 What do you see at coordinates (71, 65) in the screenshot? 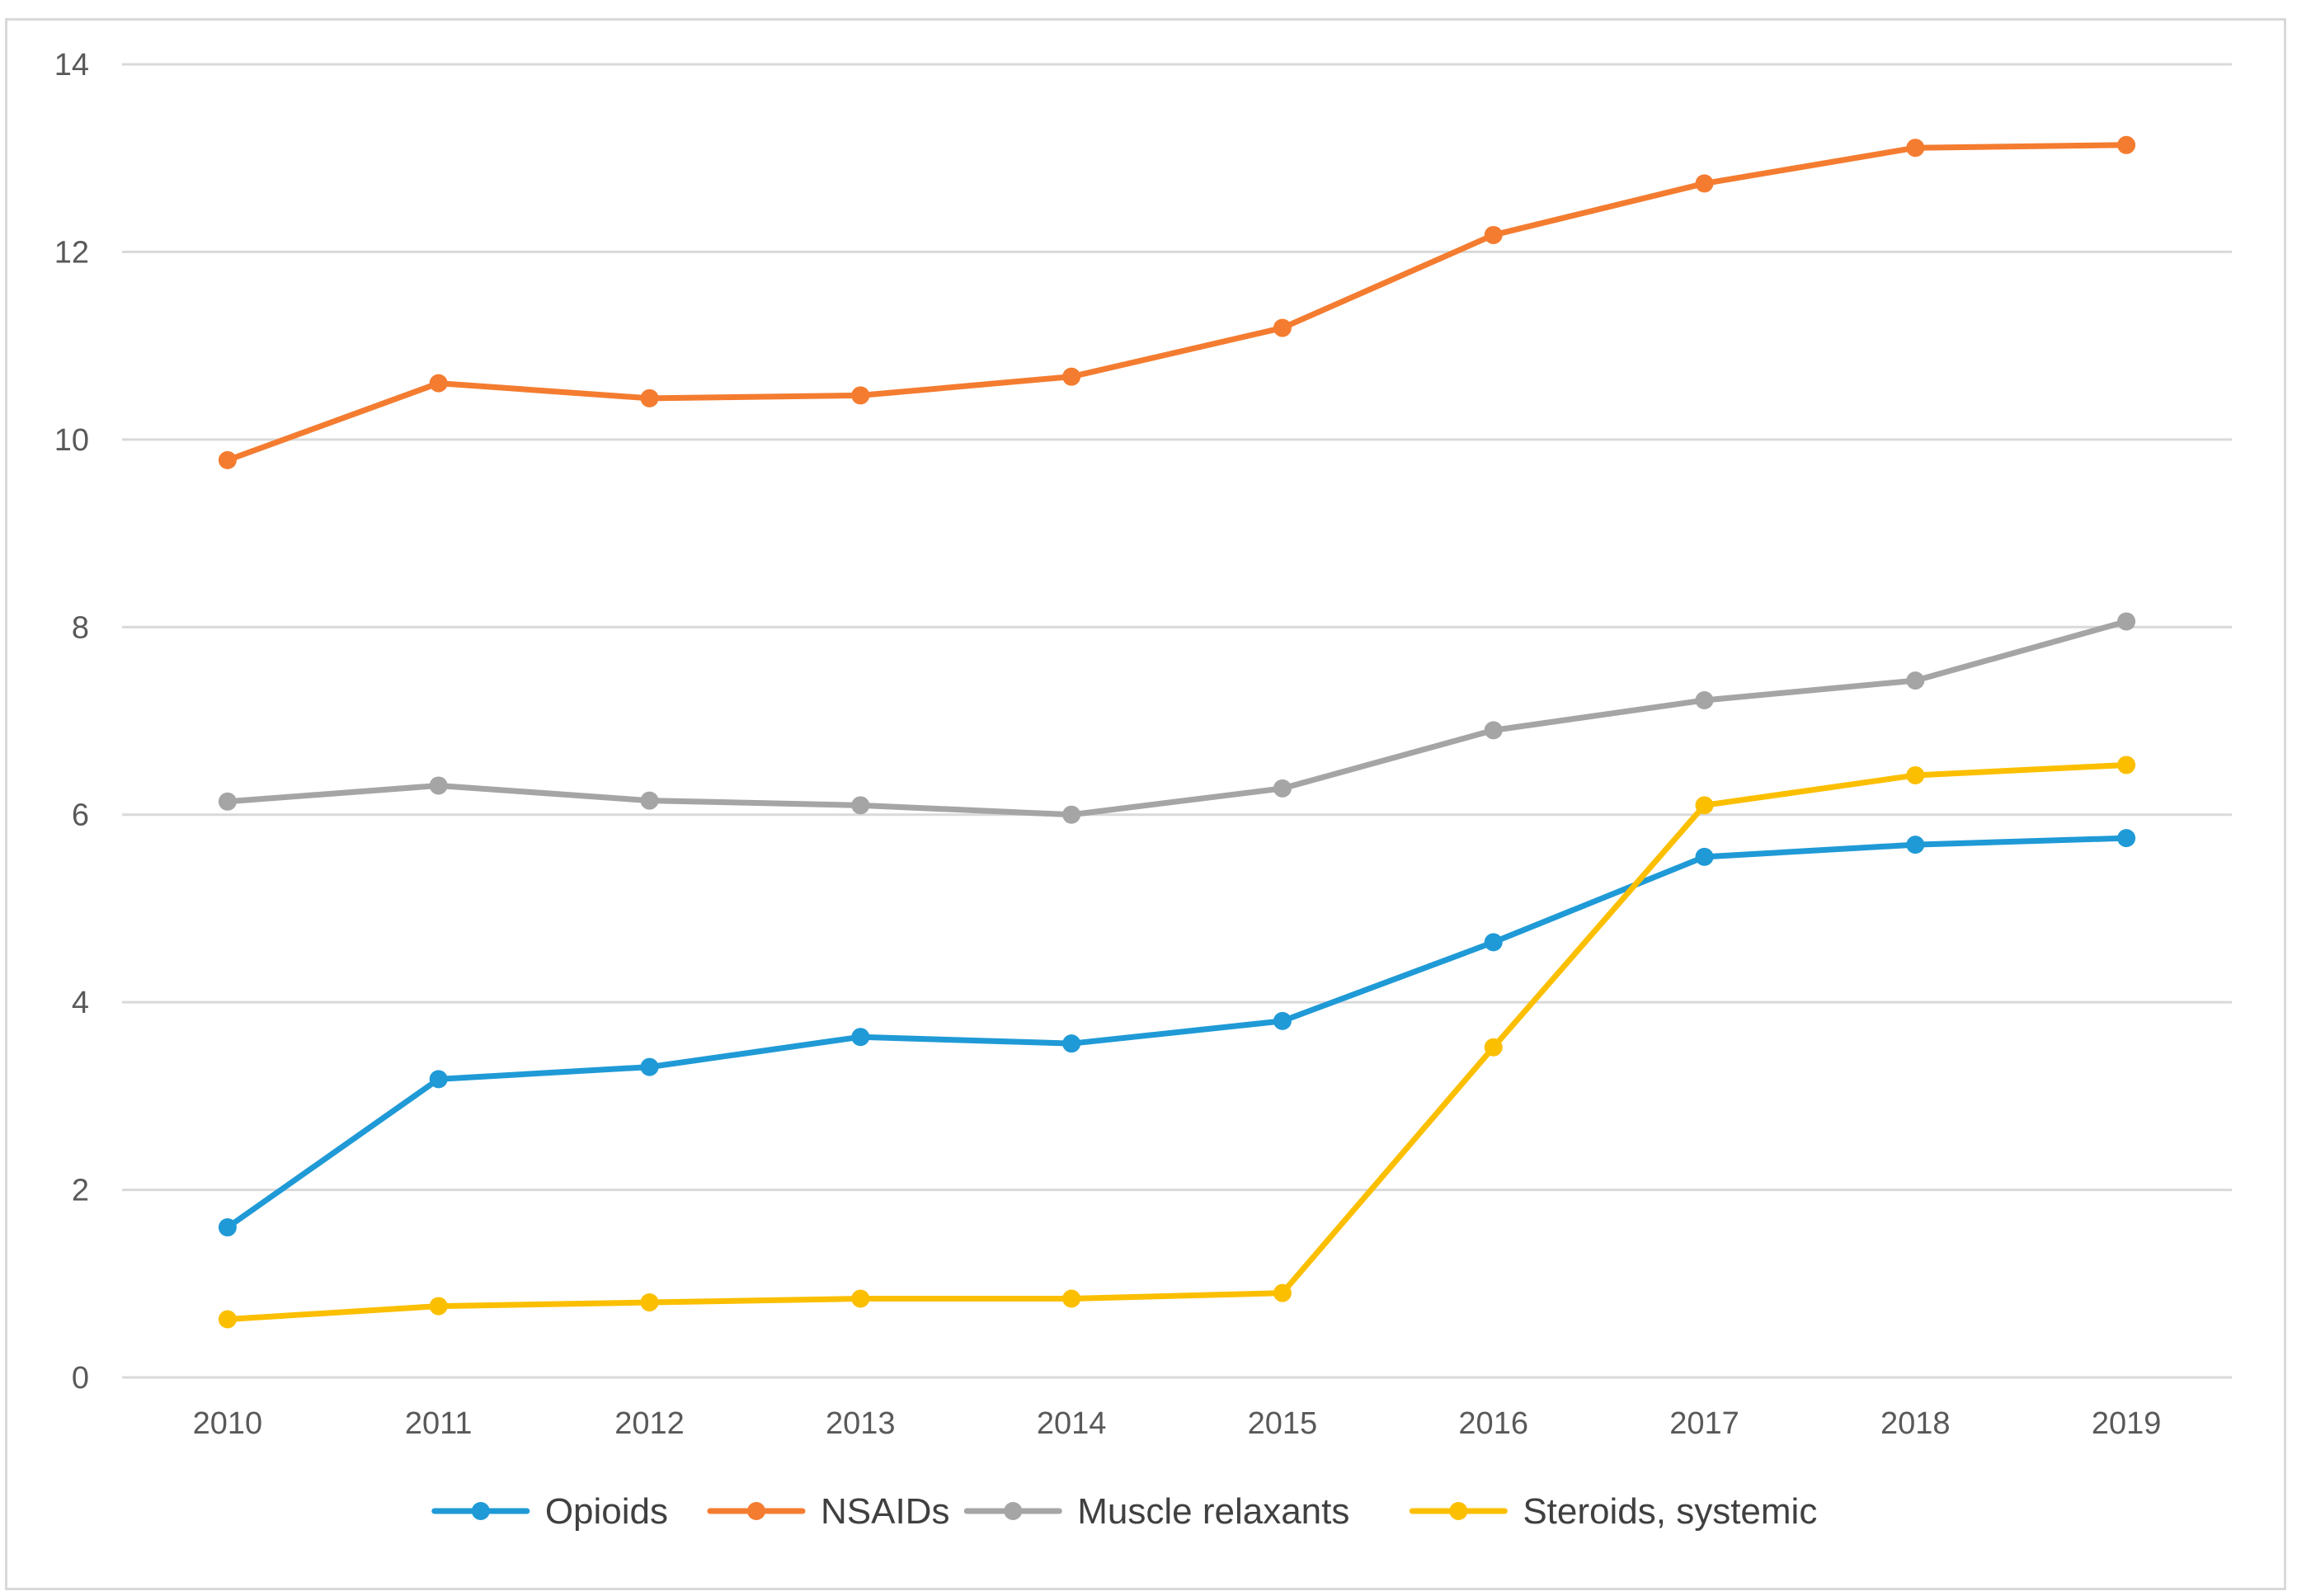
I see `y-tick-label: 14` at bounding box center [71, 65].